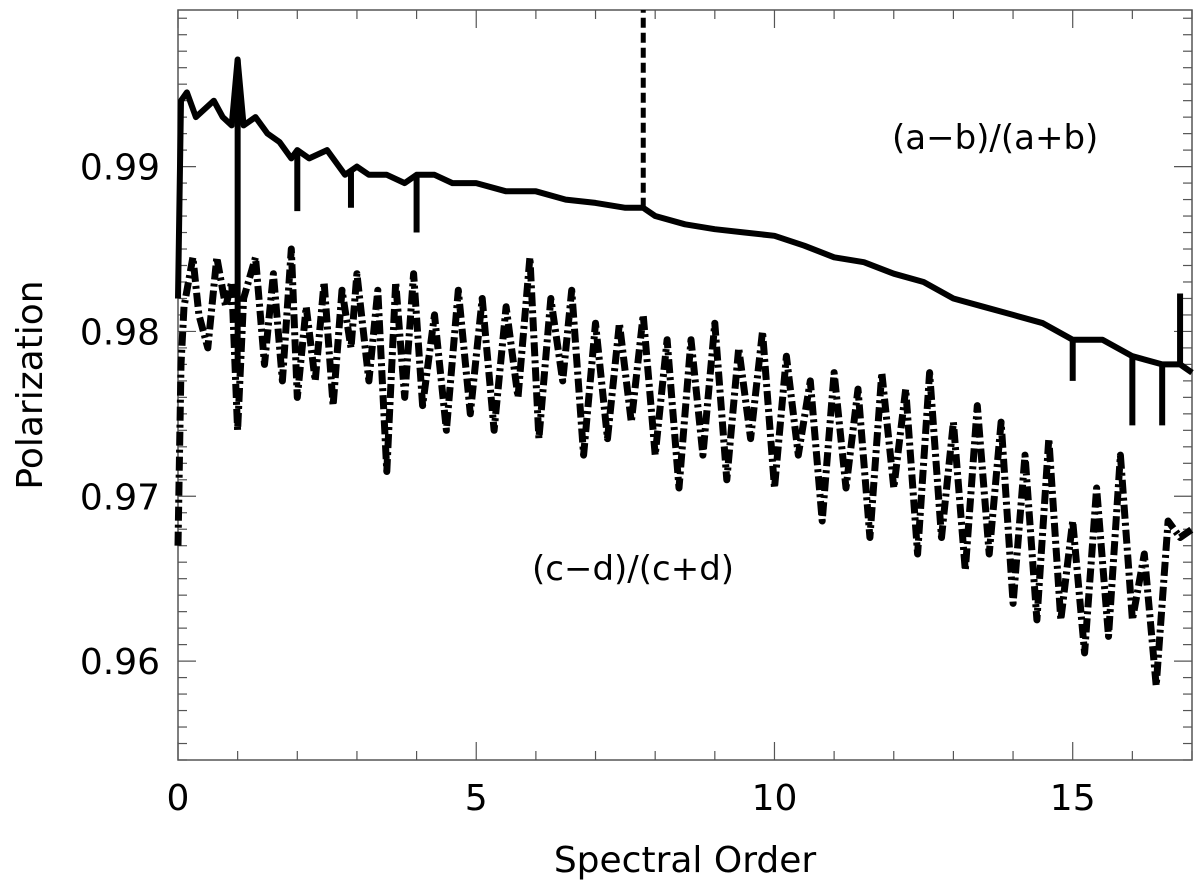 This screenshot has width=1200, height=884. Describe the element at coordinates (120, 662) in the screenshot. I see `y-tick-label: 0.96` at that location.